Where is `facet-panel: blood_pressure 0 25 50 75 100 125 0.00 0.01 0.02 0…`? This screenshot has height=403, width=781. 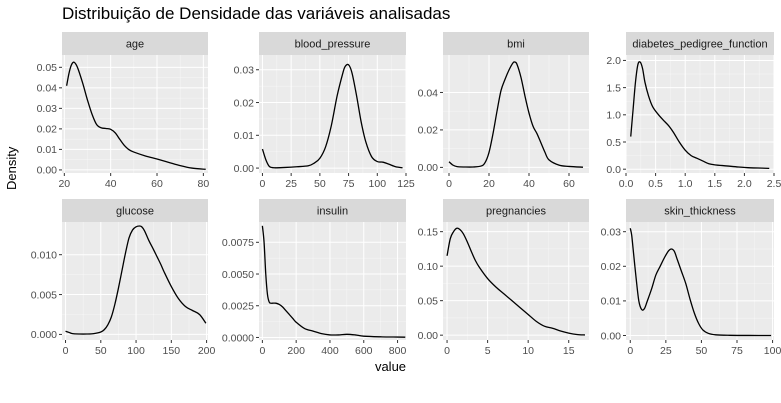 facet-panel: blood_pressure 0 25 50 75 100 125 0.00 0.01 0.02 0… is located at coordinates (324, 111).